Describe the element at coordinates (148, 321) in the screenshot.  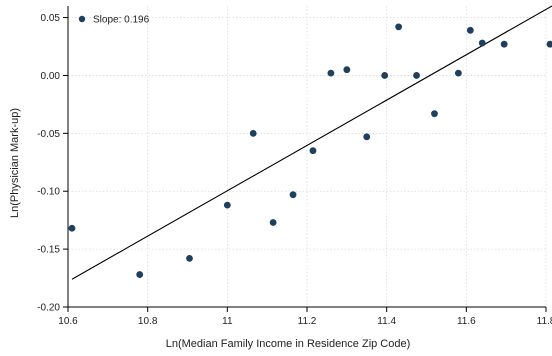
I see `x-tick-label: 10.8` at that location.